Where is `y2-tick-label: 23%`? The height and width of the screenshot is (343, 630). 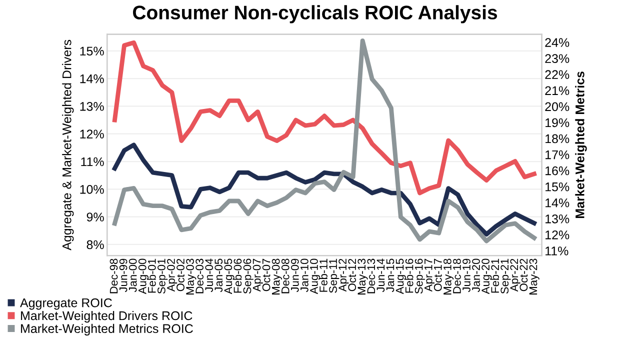
y2-tick-label: 23% is located at coordinates (557, 58).